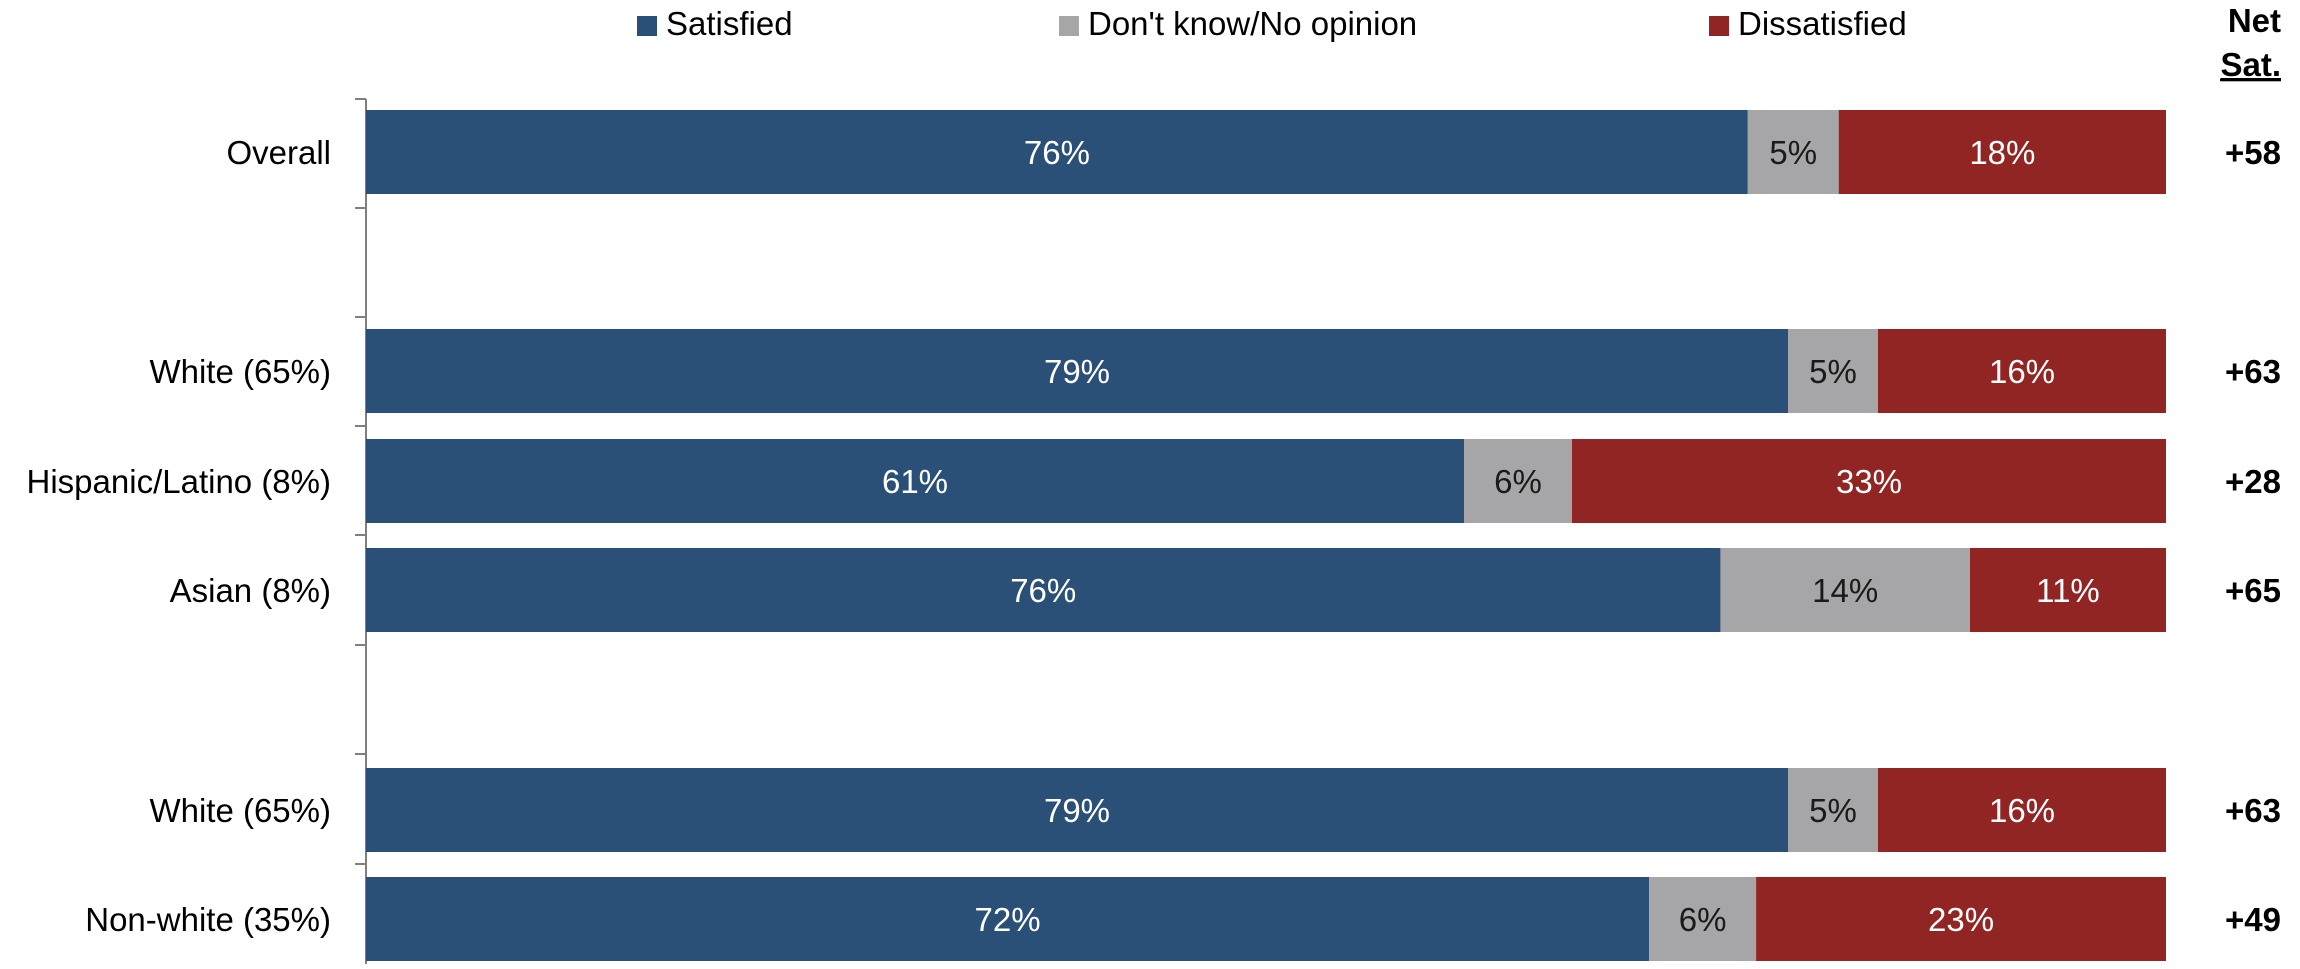 This screenshot has width=2300, height=969. Describe the element at coordinates (2253, 481) in the screenshot. I see `net-satisfaction-value: +28` at that location.